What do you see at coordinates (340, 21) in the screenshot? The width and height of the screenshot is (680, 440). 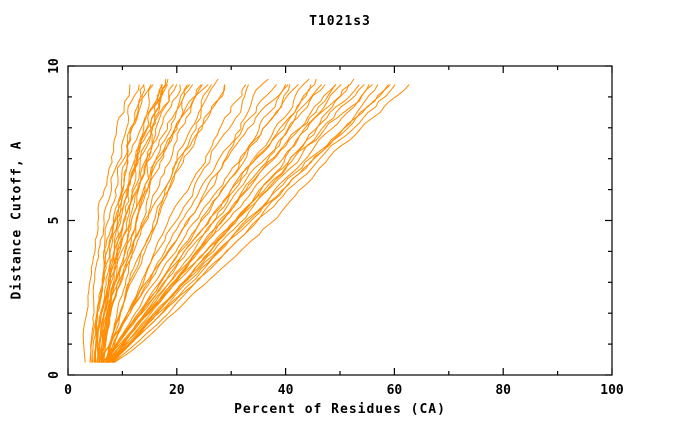 I see `chart-title: T1021s3` at bounding box center [340, 21].